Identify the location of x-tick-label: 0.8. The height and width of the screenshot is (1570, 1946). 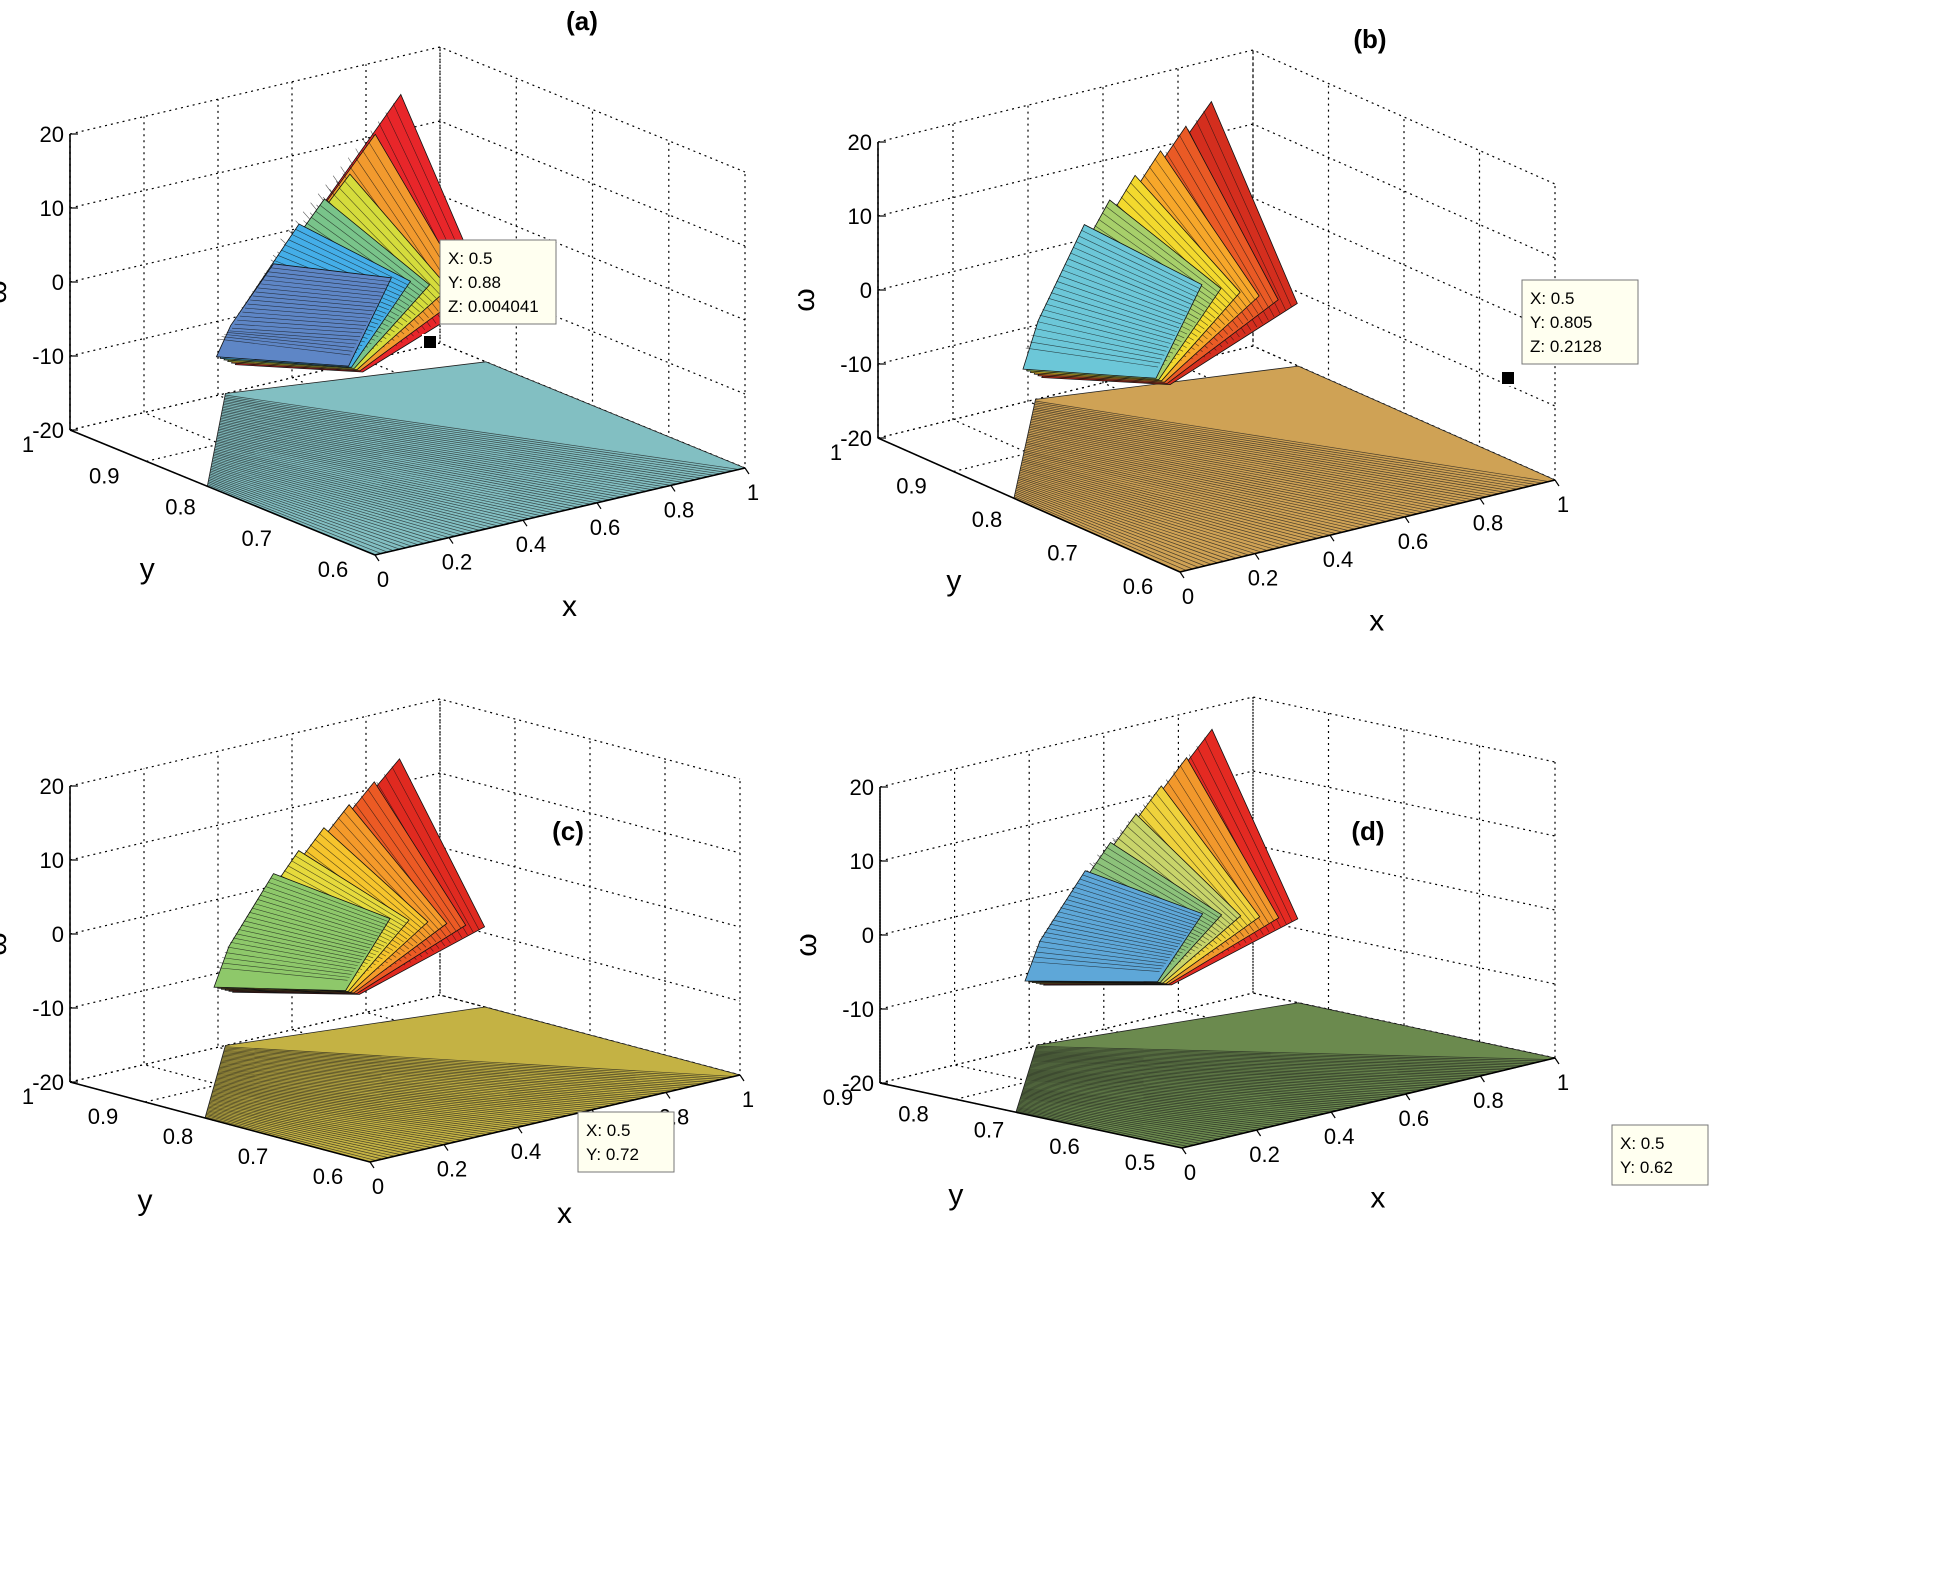
(1488, 1100).